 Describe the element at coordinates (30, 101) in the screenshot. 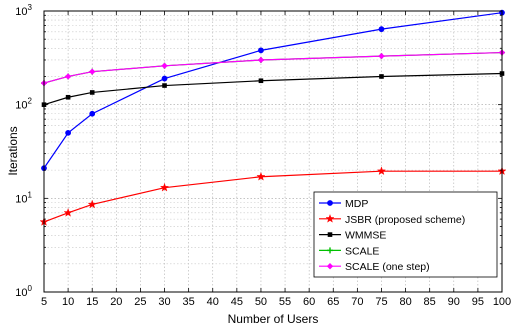

I see `y-tick-exponent: 2` at that location.